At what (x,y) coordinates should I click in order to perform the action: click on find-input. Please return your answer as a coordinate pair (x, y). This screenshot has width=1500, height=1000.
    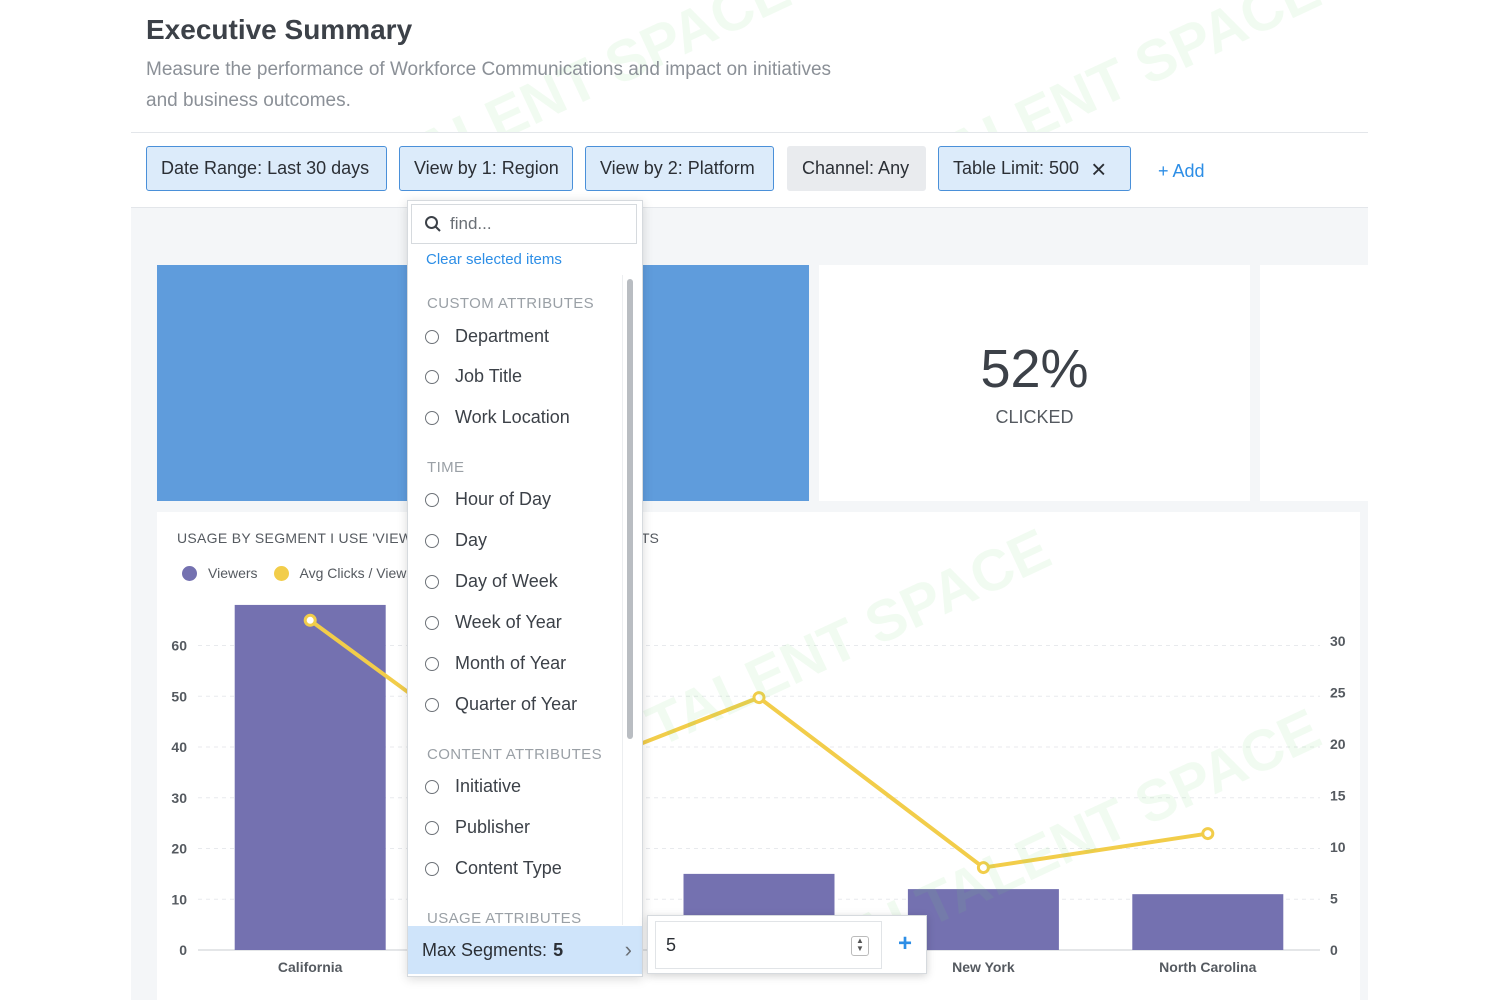
    Looking at the image, I should click on (535, 224).